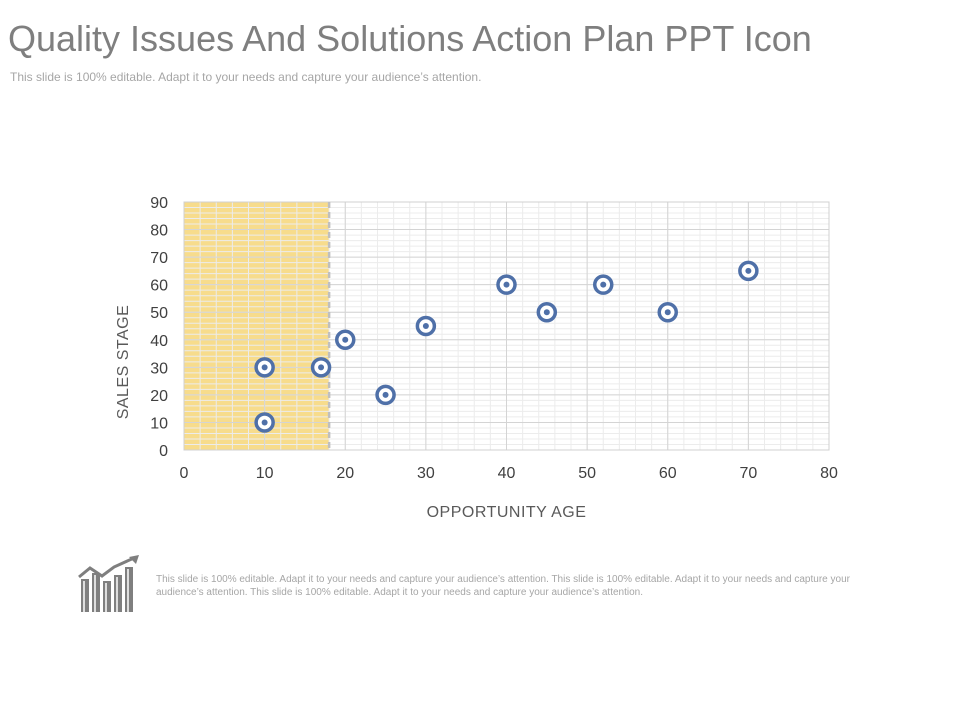 The image size is (960, 720). What do you see at coordinates (159, 423) in the screenshot?
I see `y-tick-label: 10` at bounding box center [159, 423].